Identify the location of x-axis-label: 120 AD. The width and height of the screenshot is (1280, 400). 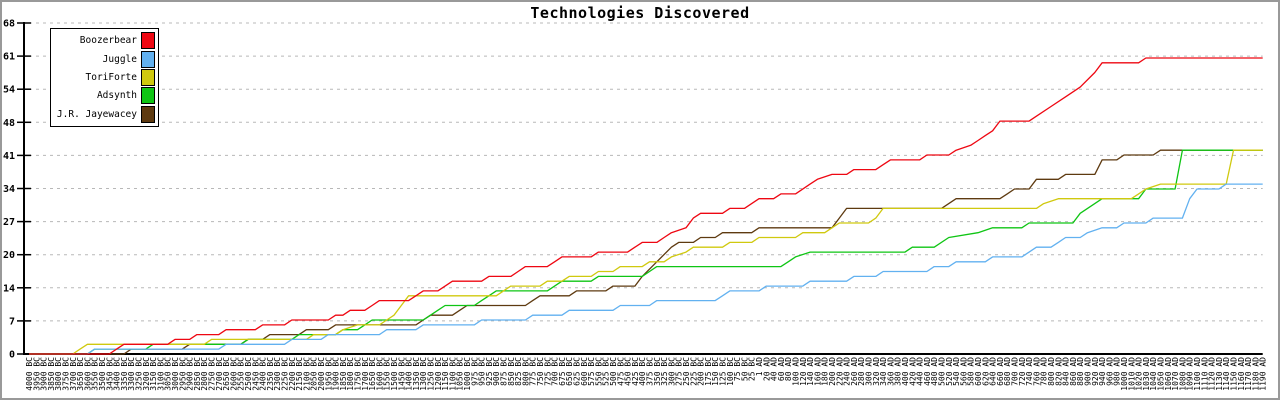
(803, 371).